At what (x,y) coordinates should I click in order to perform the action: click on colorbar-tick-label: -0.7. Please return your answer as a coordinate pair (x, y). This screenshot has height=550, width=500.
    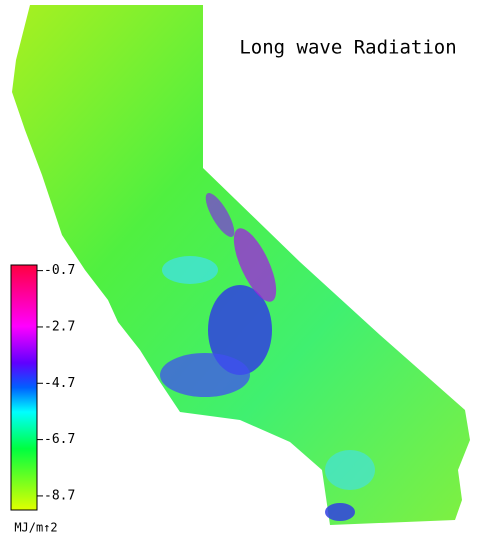
    Looking at the image, I should click on (59, 270).